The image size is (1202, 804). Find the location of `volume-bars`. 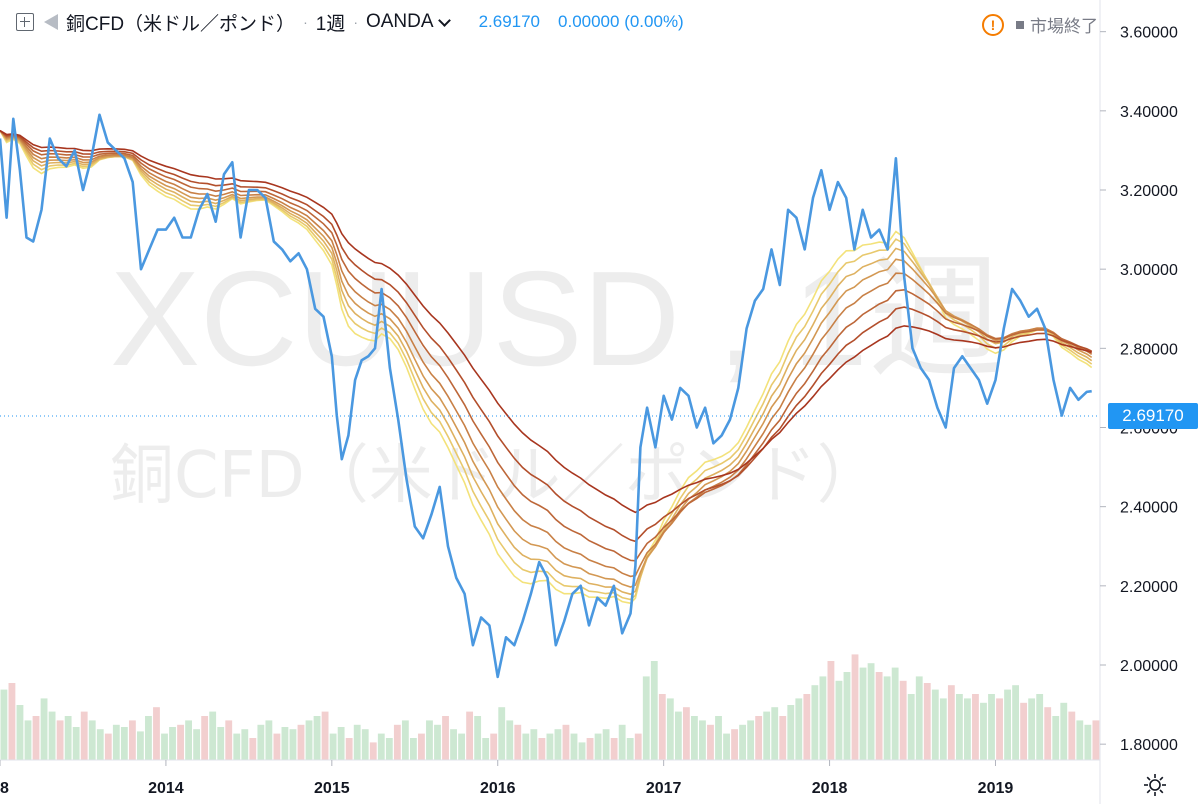

volume-bars is located at coordinates (550, 707).